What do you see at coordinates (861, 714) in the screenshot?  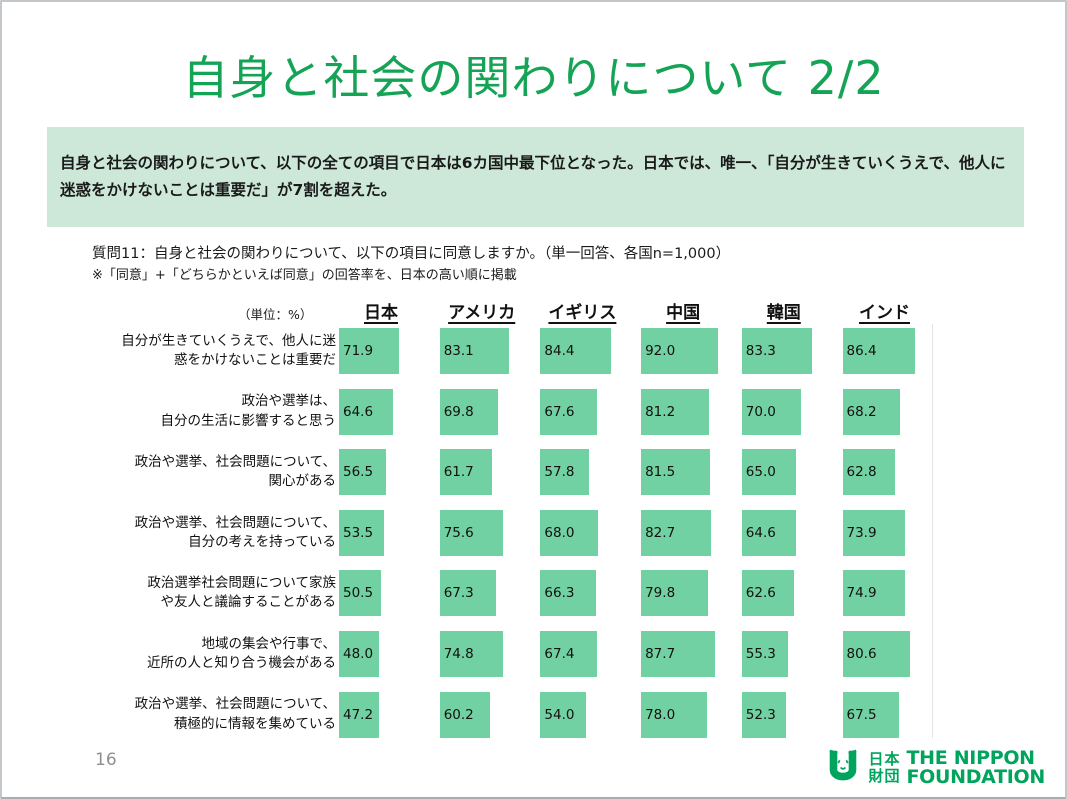 I see `bar-value: 67.5` at bounding box center [861, 714].